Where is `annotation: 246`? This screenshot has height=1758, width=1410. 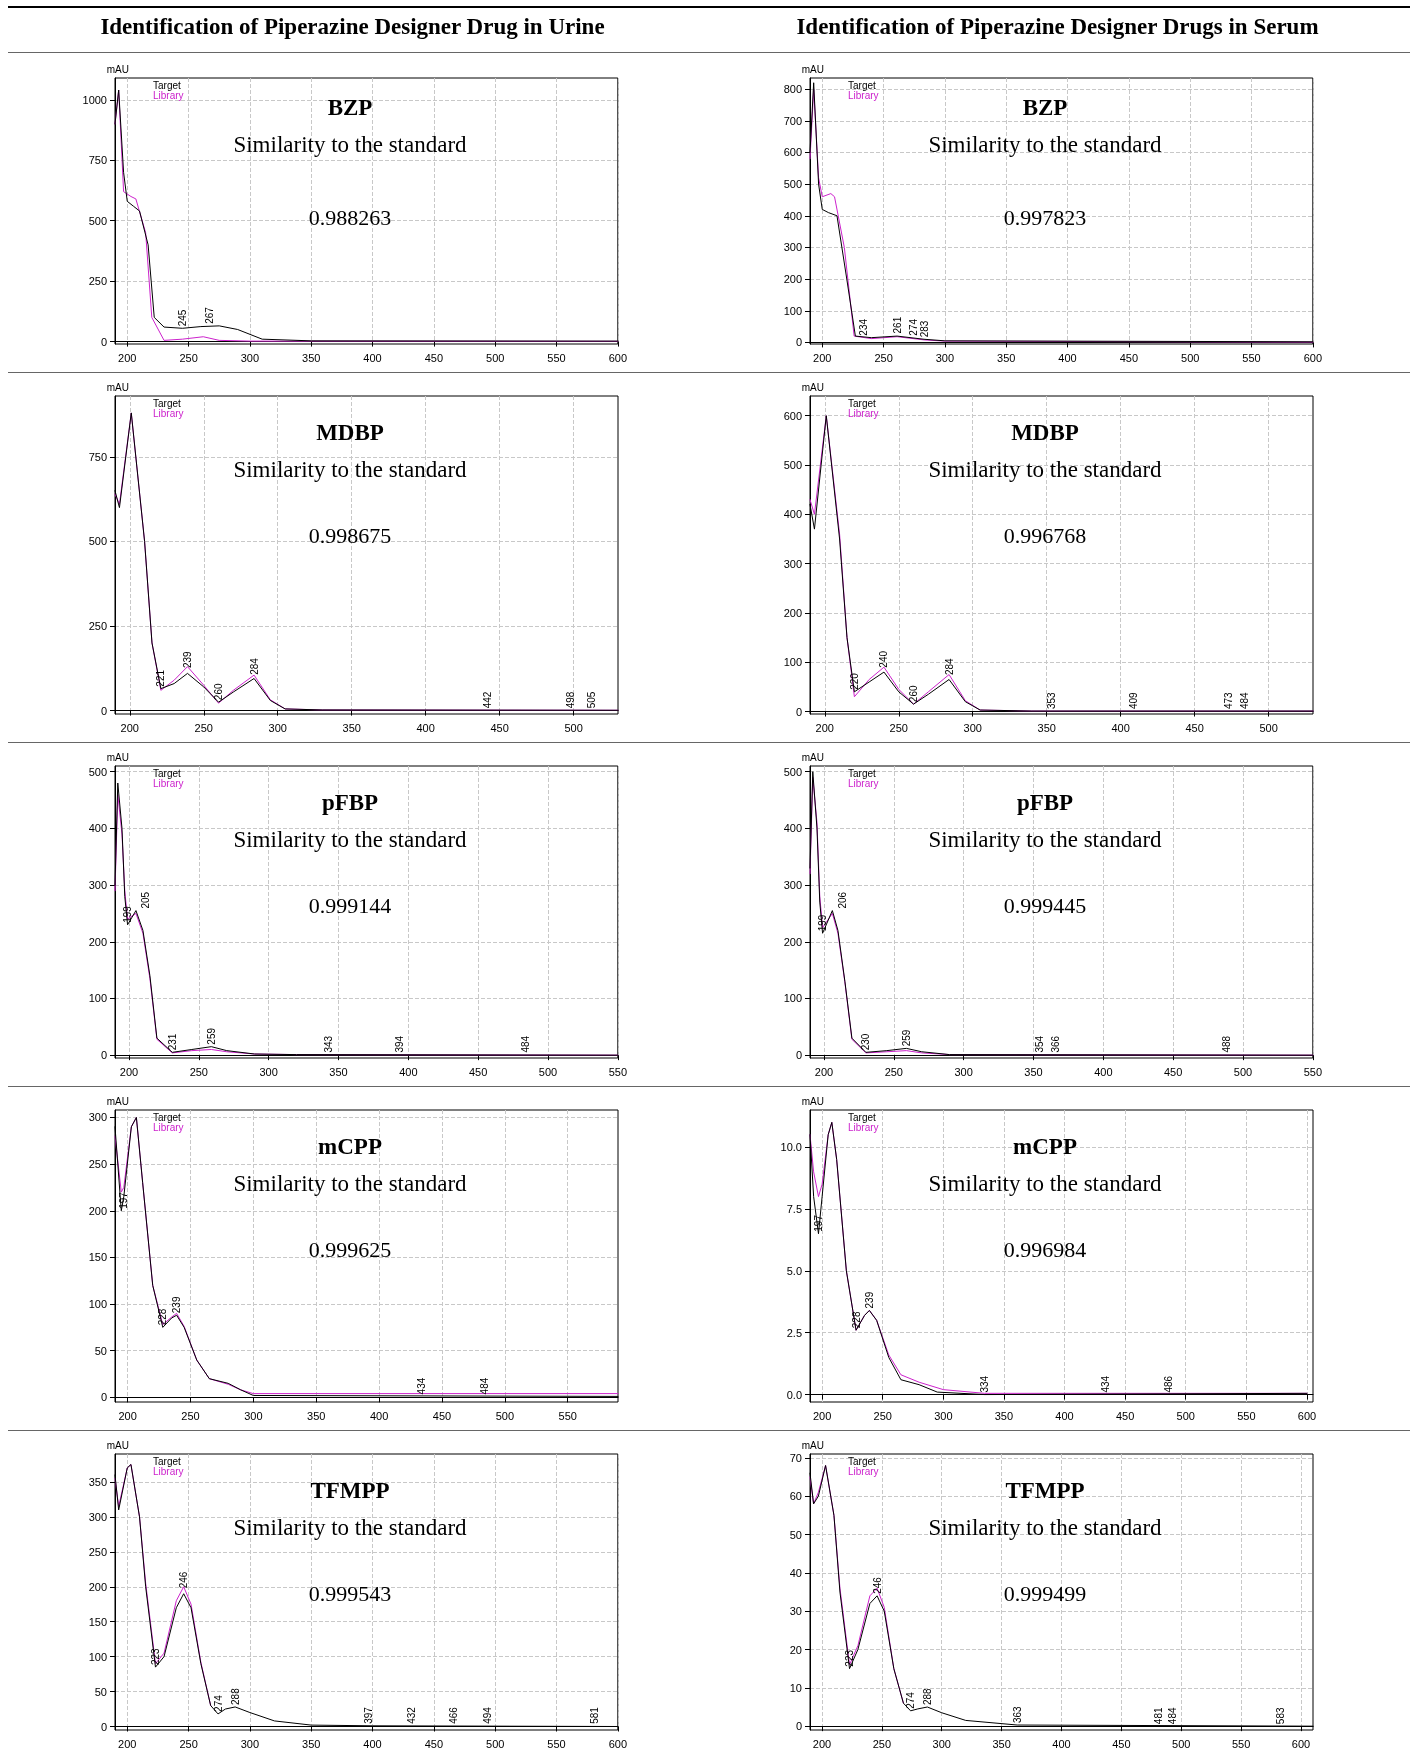 annotation: 246 is located at coordinates (184, 1580).